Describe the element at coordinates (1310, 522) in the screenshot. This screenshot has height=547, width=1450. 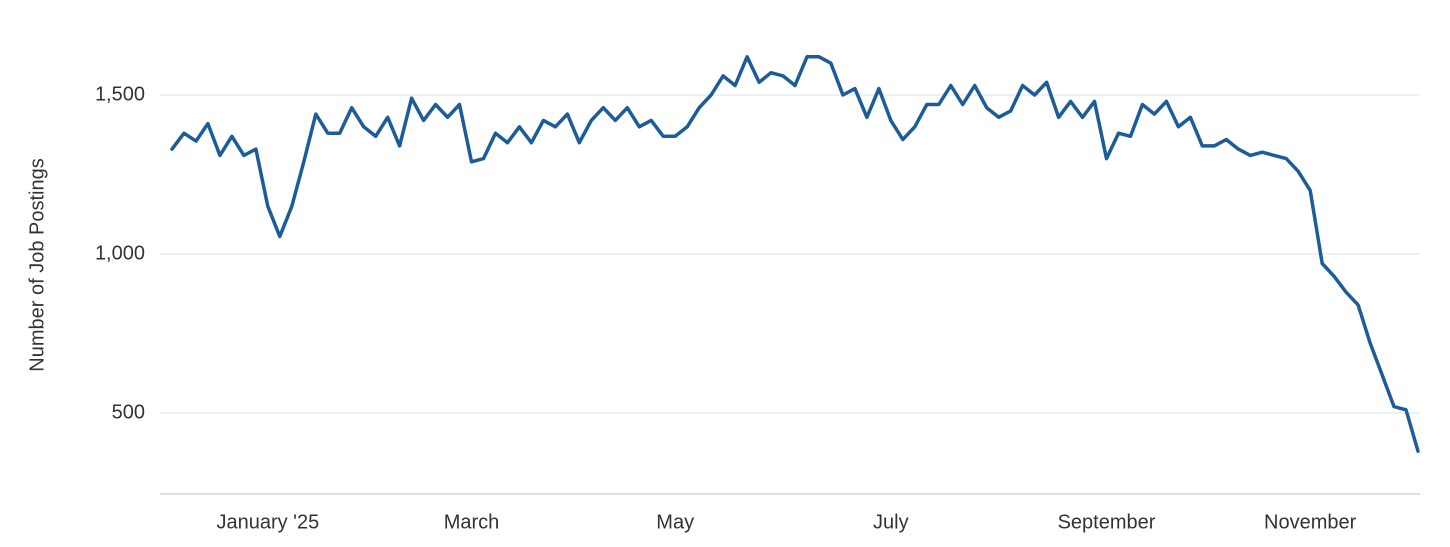
I see `x-tick-label: November` at that location.